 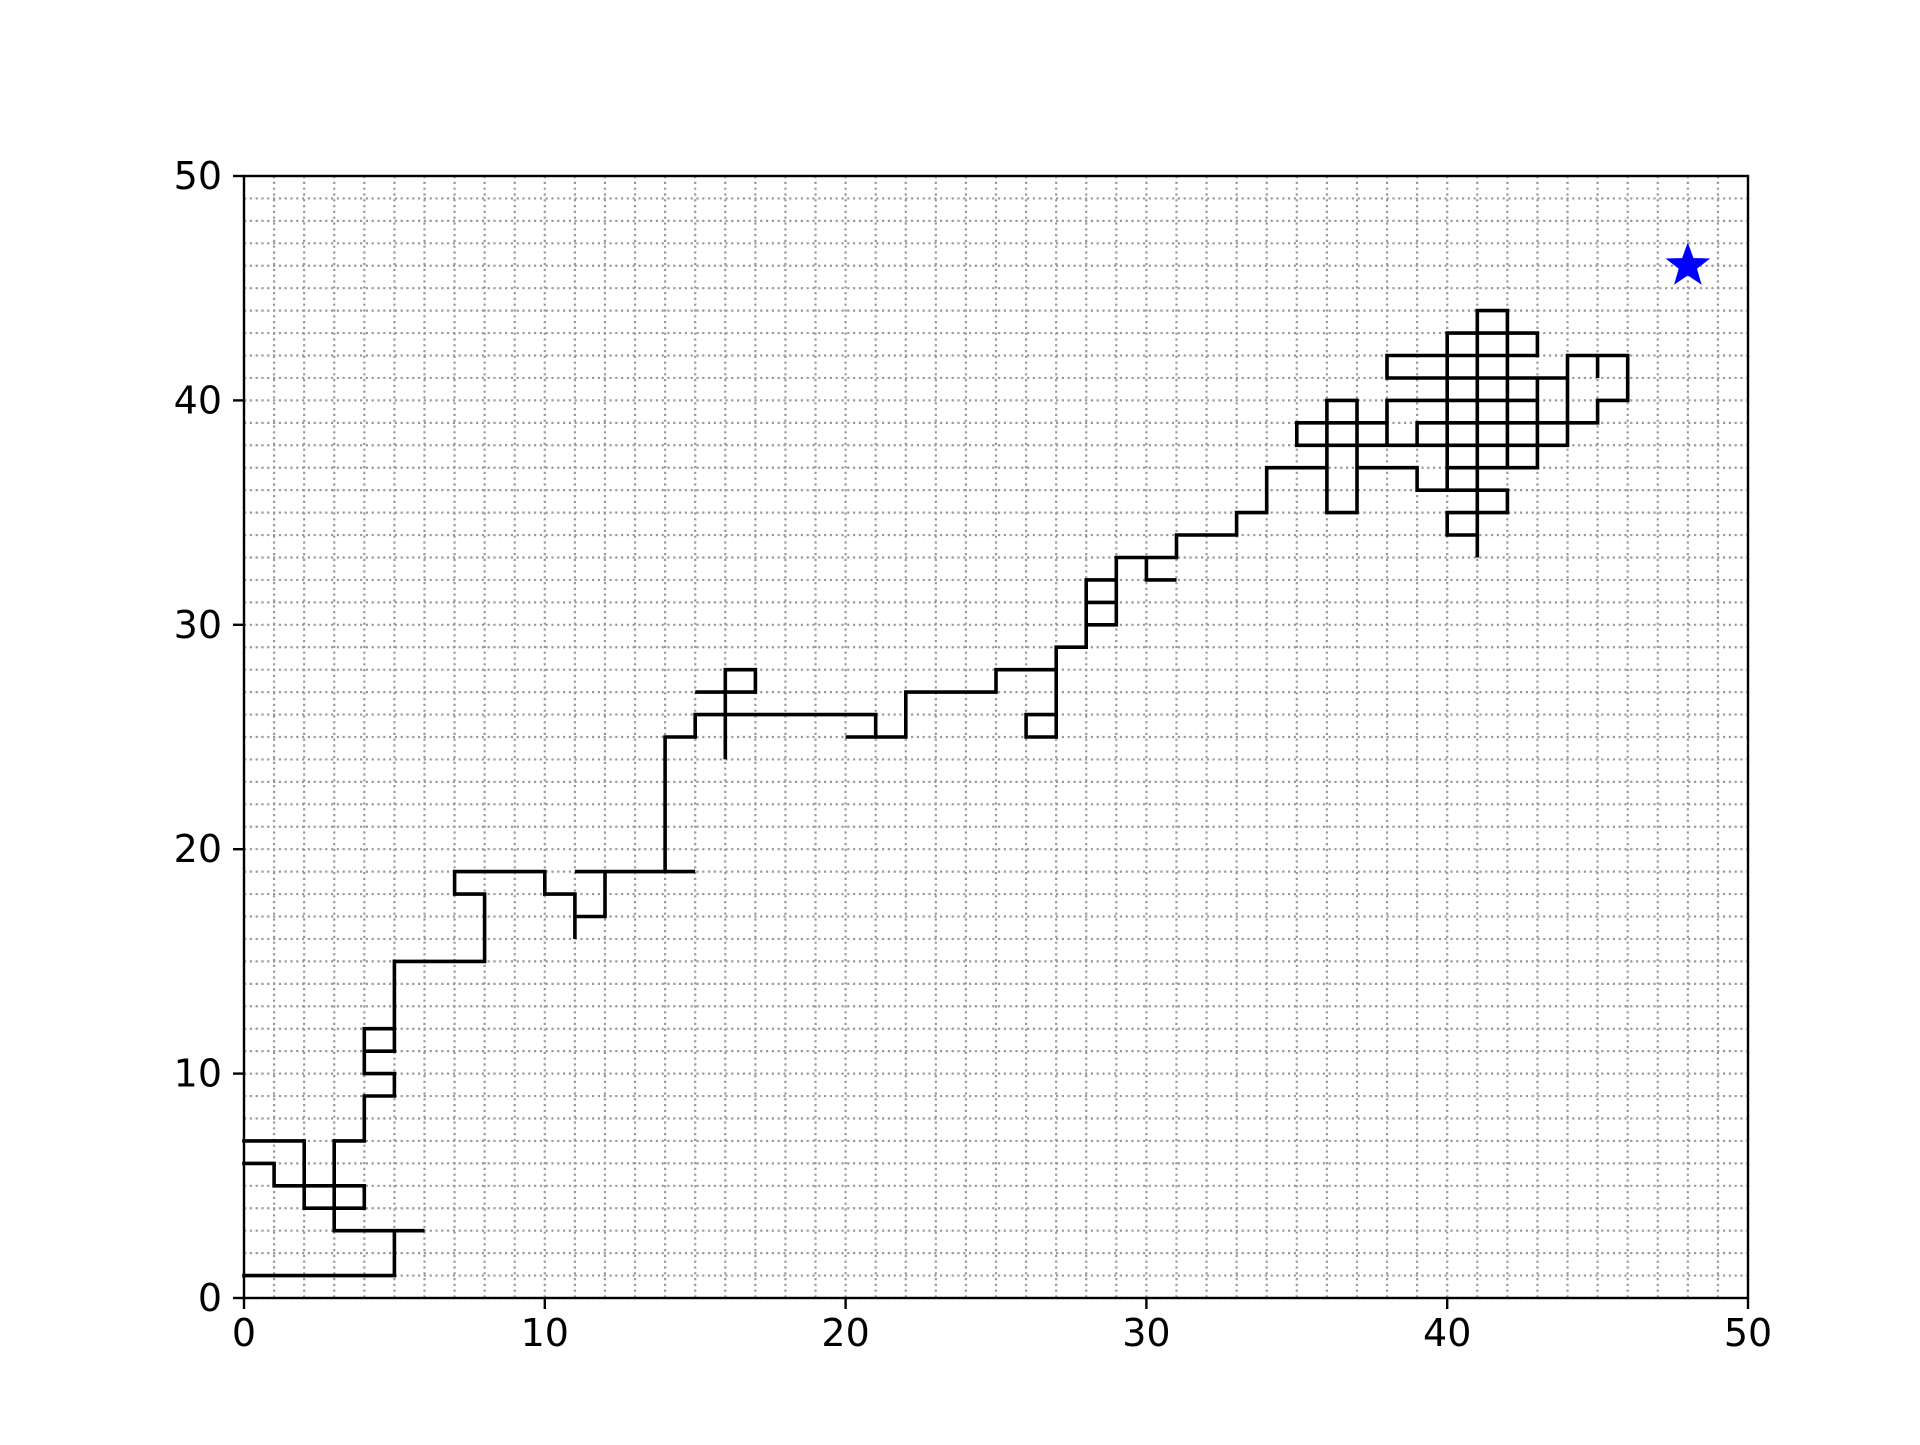 I want to click on markers, so click(x=1688, y=263).